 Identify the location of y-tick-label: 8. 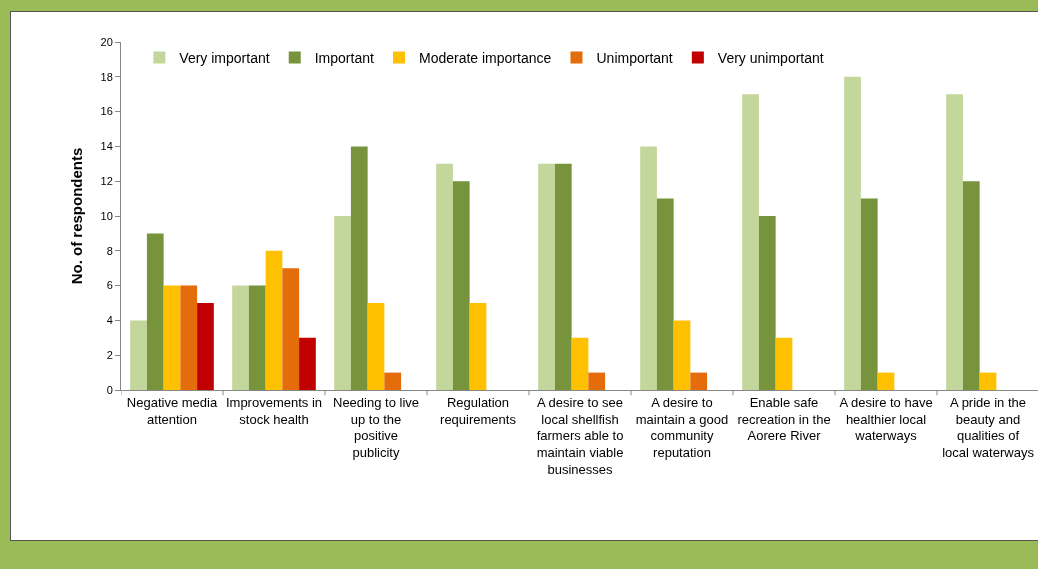
(109, 250).